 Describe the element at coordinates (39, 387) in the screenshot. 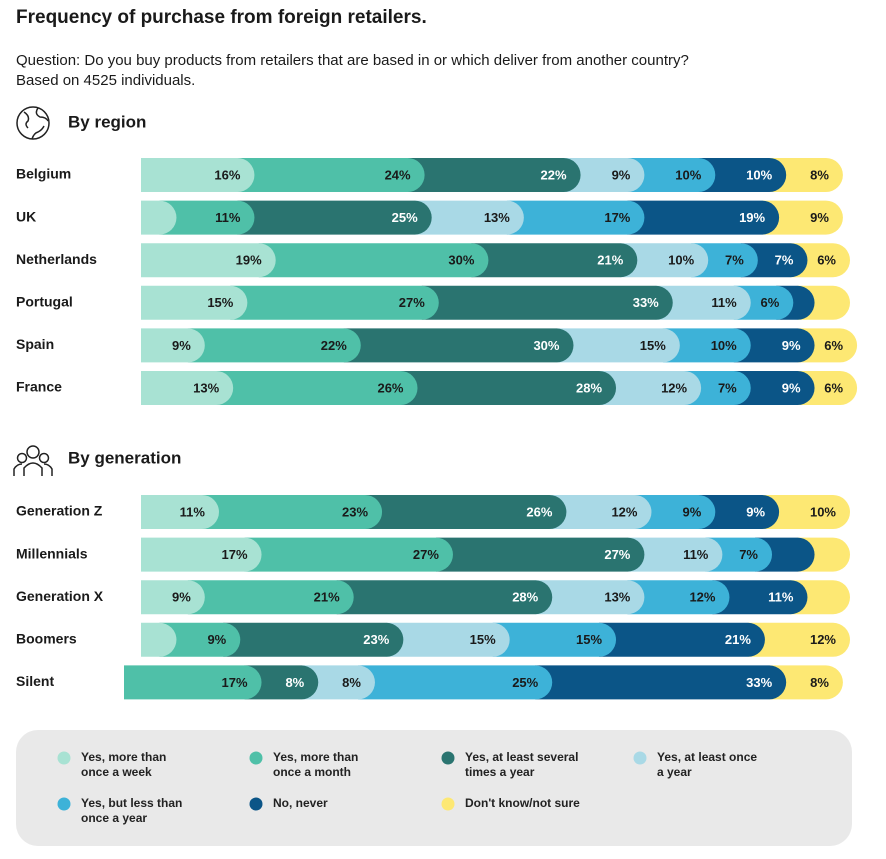

I see `category-label: France` at that location.